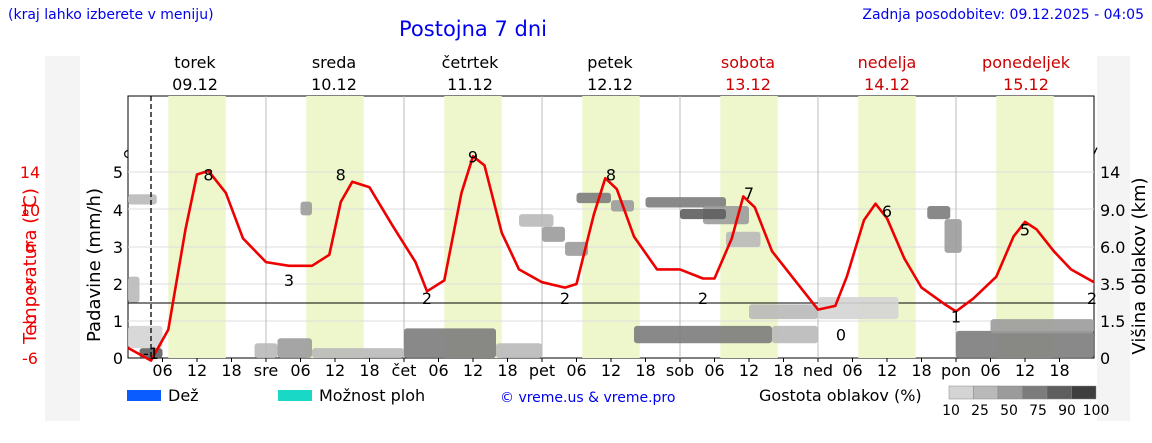  I want to click on temperature-label: 5, so click(1025, 229).